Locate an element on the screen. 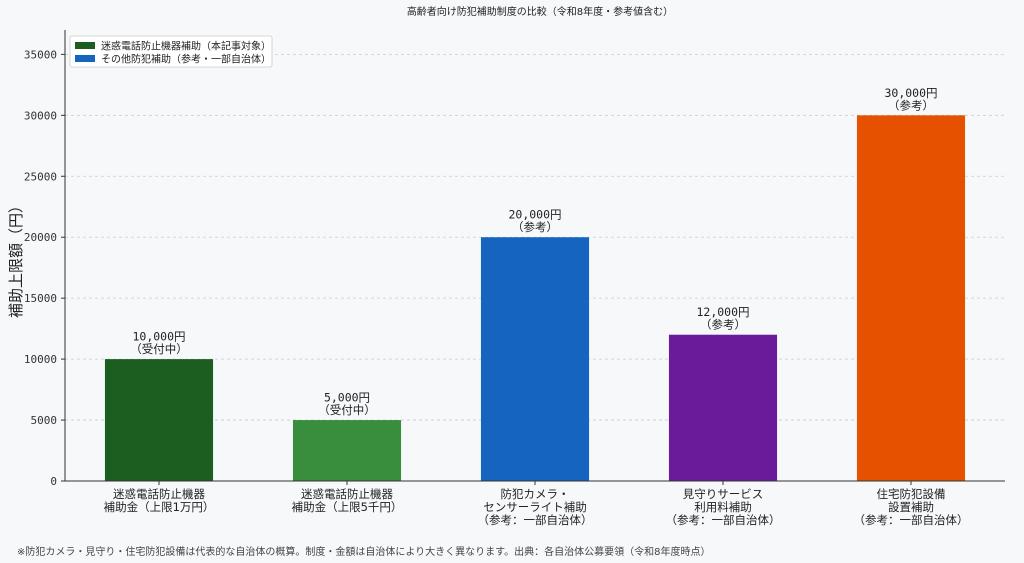 The height and width of the screenshot is (563, 1024). legend-label: 迷惑電話防止機器補助（本記事対象） is located at coordinates (186, 46).